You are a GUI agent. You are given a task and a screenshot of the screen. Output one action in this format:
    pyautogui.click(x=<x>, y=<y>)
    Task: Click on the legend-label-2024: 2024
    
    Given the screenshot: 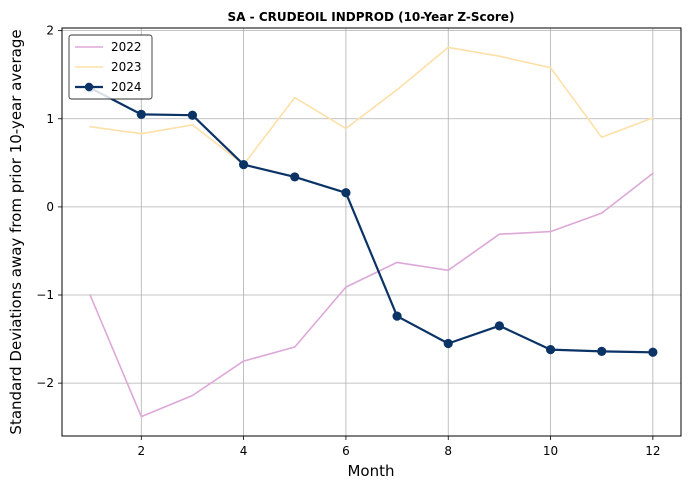 What is the action you would take?
    pyautogui.click(x=126, y=87)
    